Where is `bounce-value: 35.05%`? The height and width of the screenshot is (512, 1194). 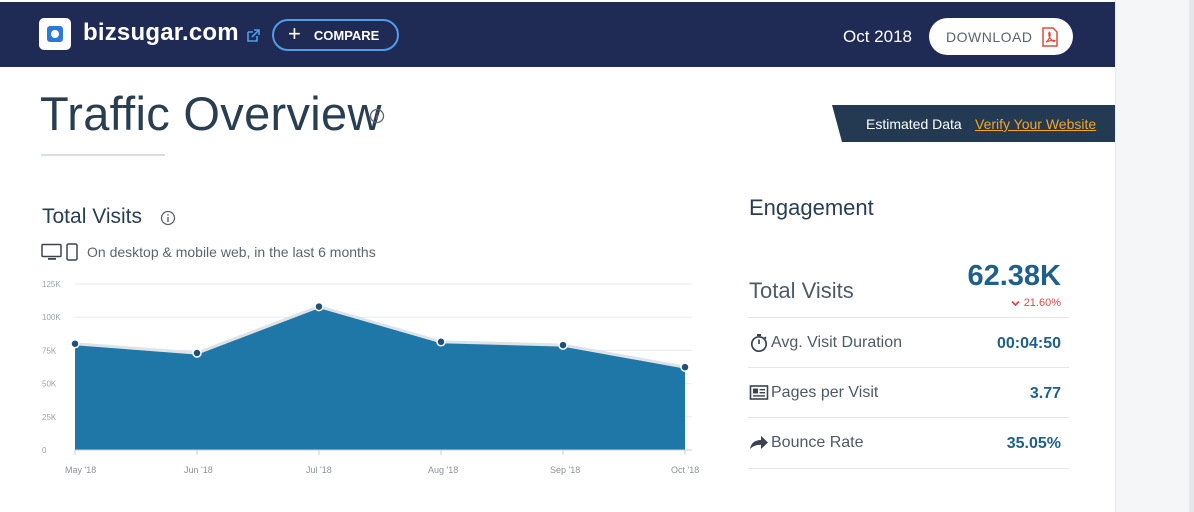 bounce-value: 35.05% is located at coordinates (1033, 443).